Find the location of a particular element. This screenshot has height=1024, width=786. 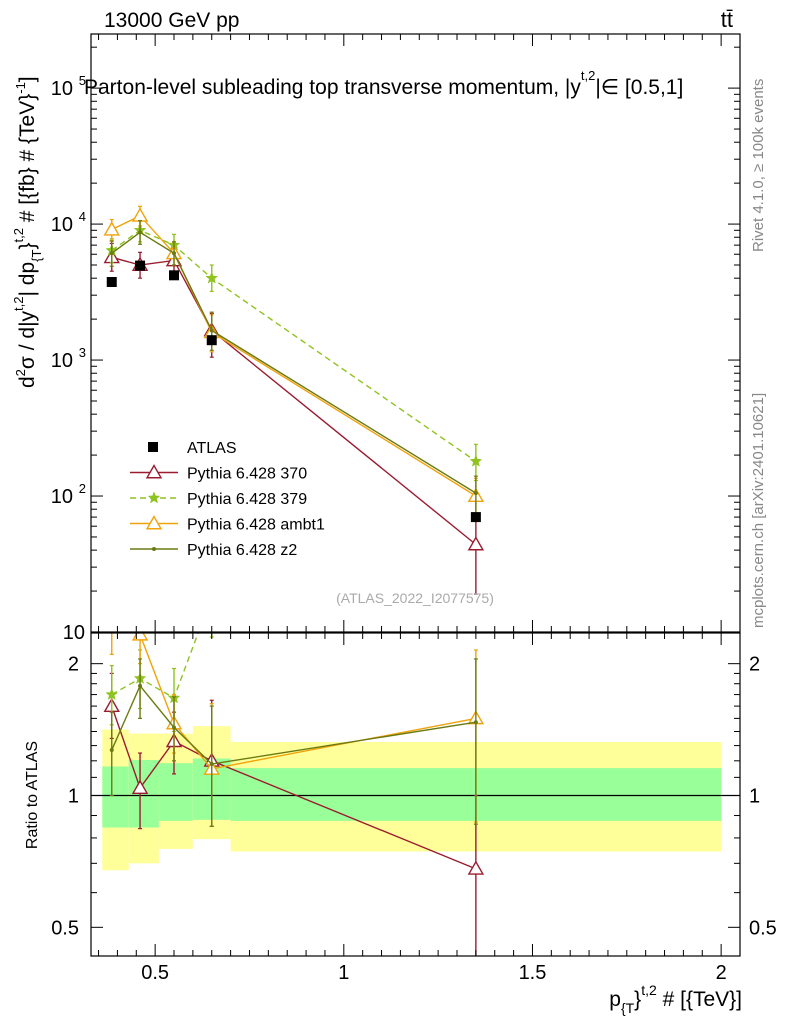

xlabel-a-sup2: t,2 is located at coordinates (649, 990).